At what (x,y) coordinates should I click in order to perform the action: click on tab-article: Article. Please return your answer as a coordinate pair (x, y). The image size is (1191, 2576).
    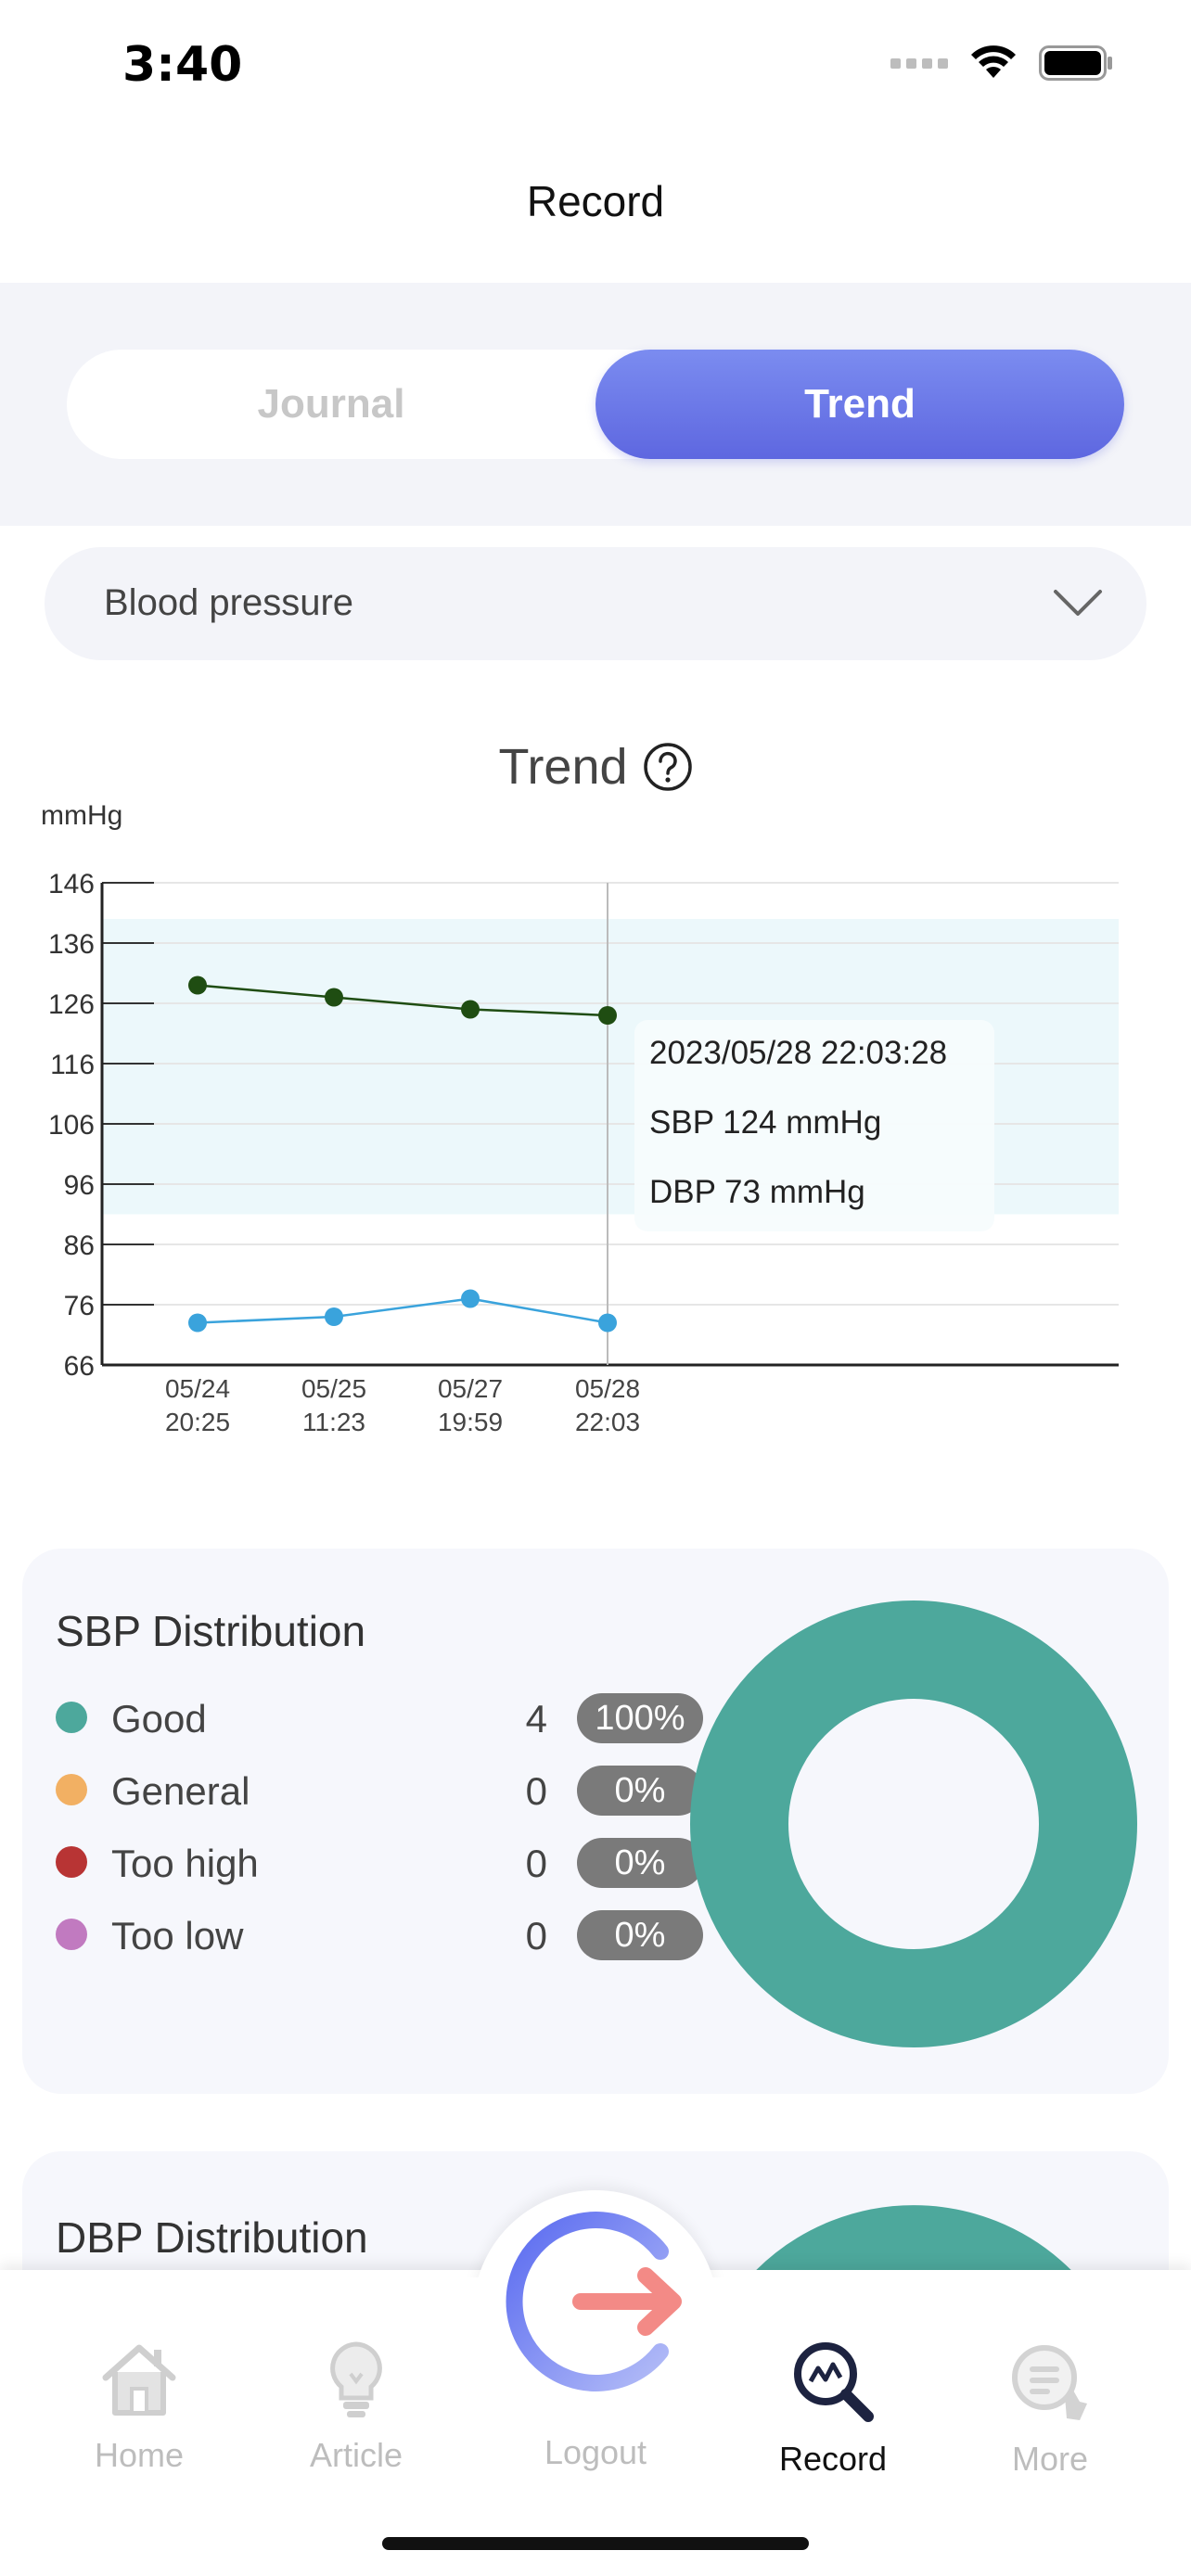
    Looking at the image, I should click on (356, 2406).